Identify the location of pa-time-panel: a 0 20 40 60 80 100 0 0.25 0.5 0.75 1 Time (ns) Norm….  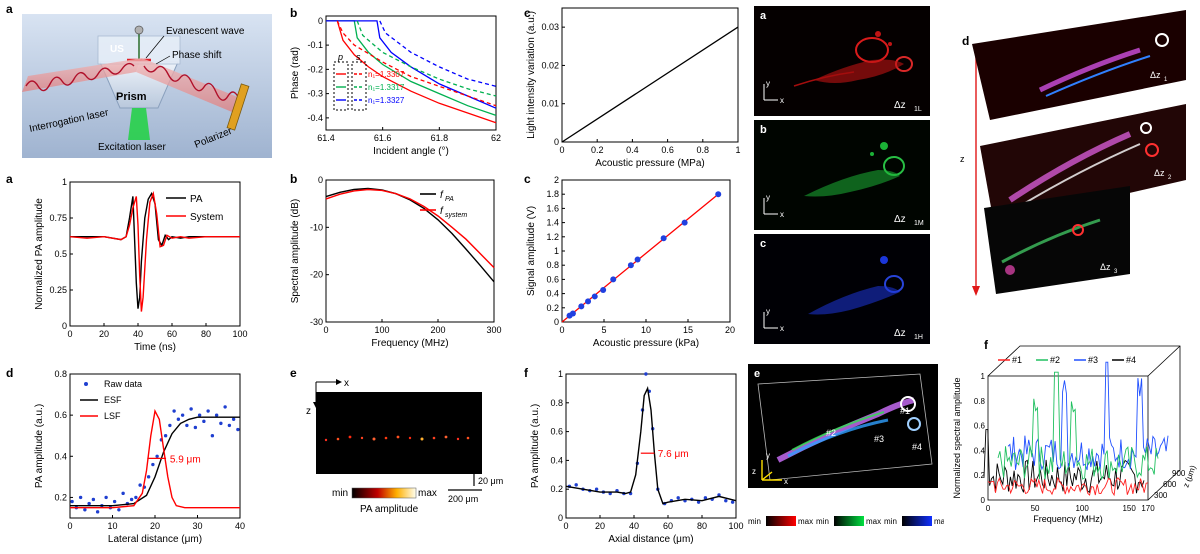
(126, 263).